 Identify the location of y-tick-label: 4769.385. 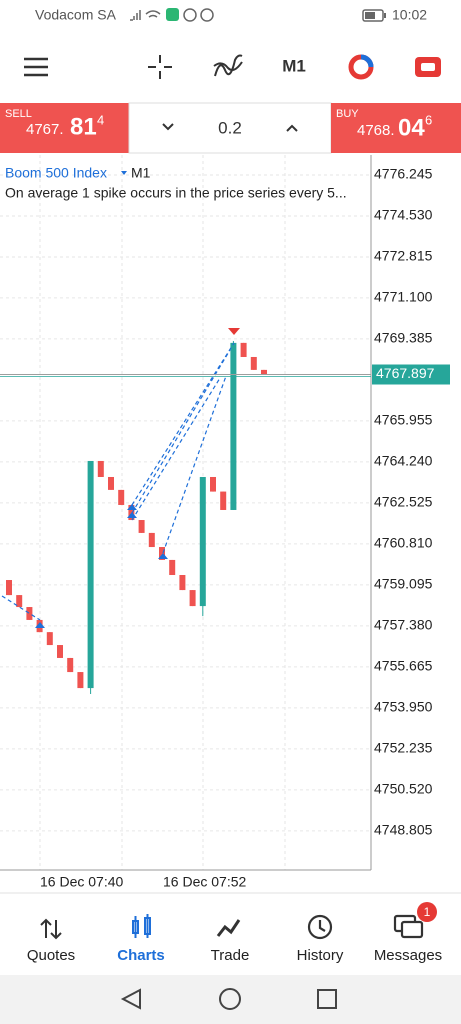
(403, 338).